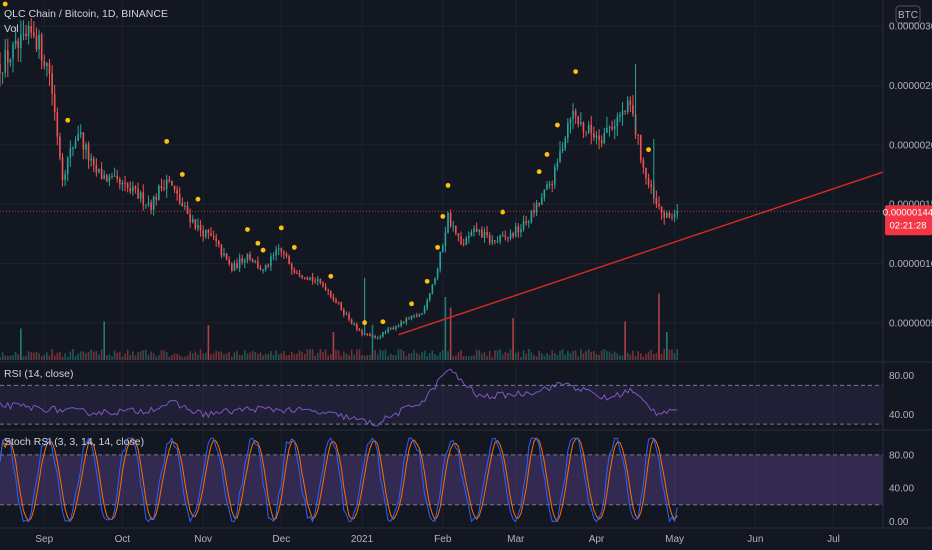  What do you see at coordinates (901, 376) in the screenshot?
I see `rsi-tick-label: 80.00` at bounding box center [901, 376].